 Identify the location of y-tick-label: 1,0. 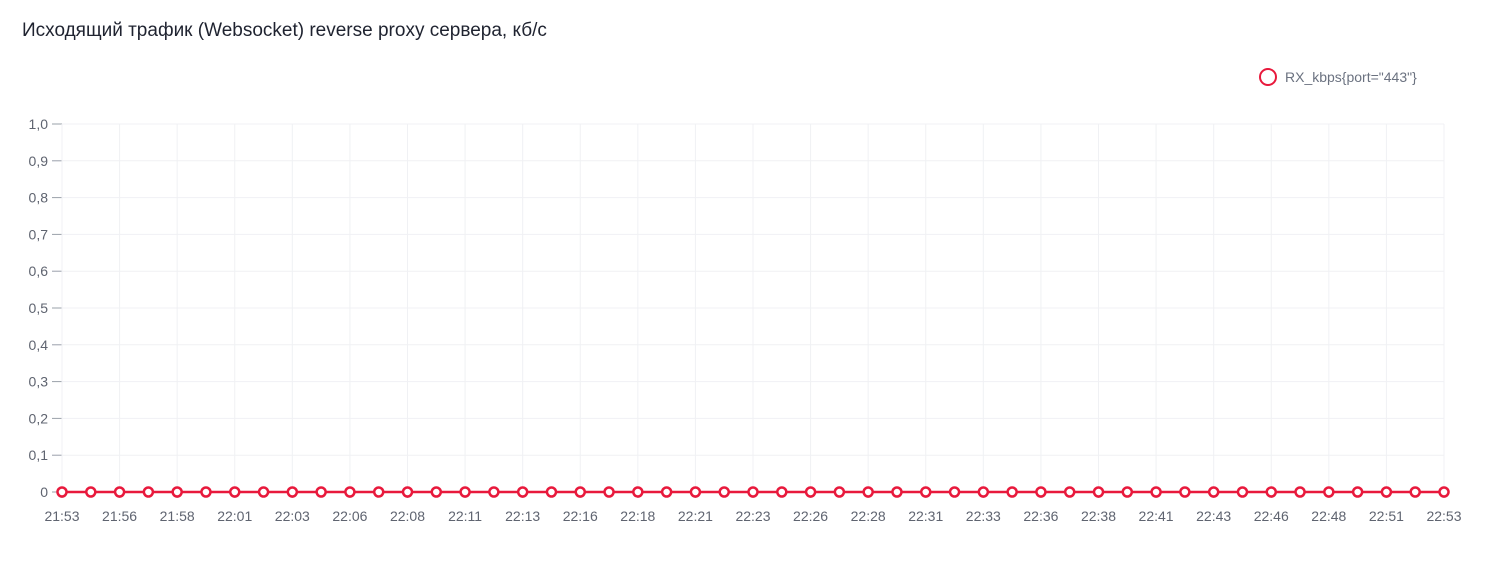
(39, 124).